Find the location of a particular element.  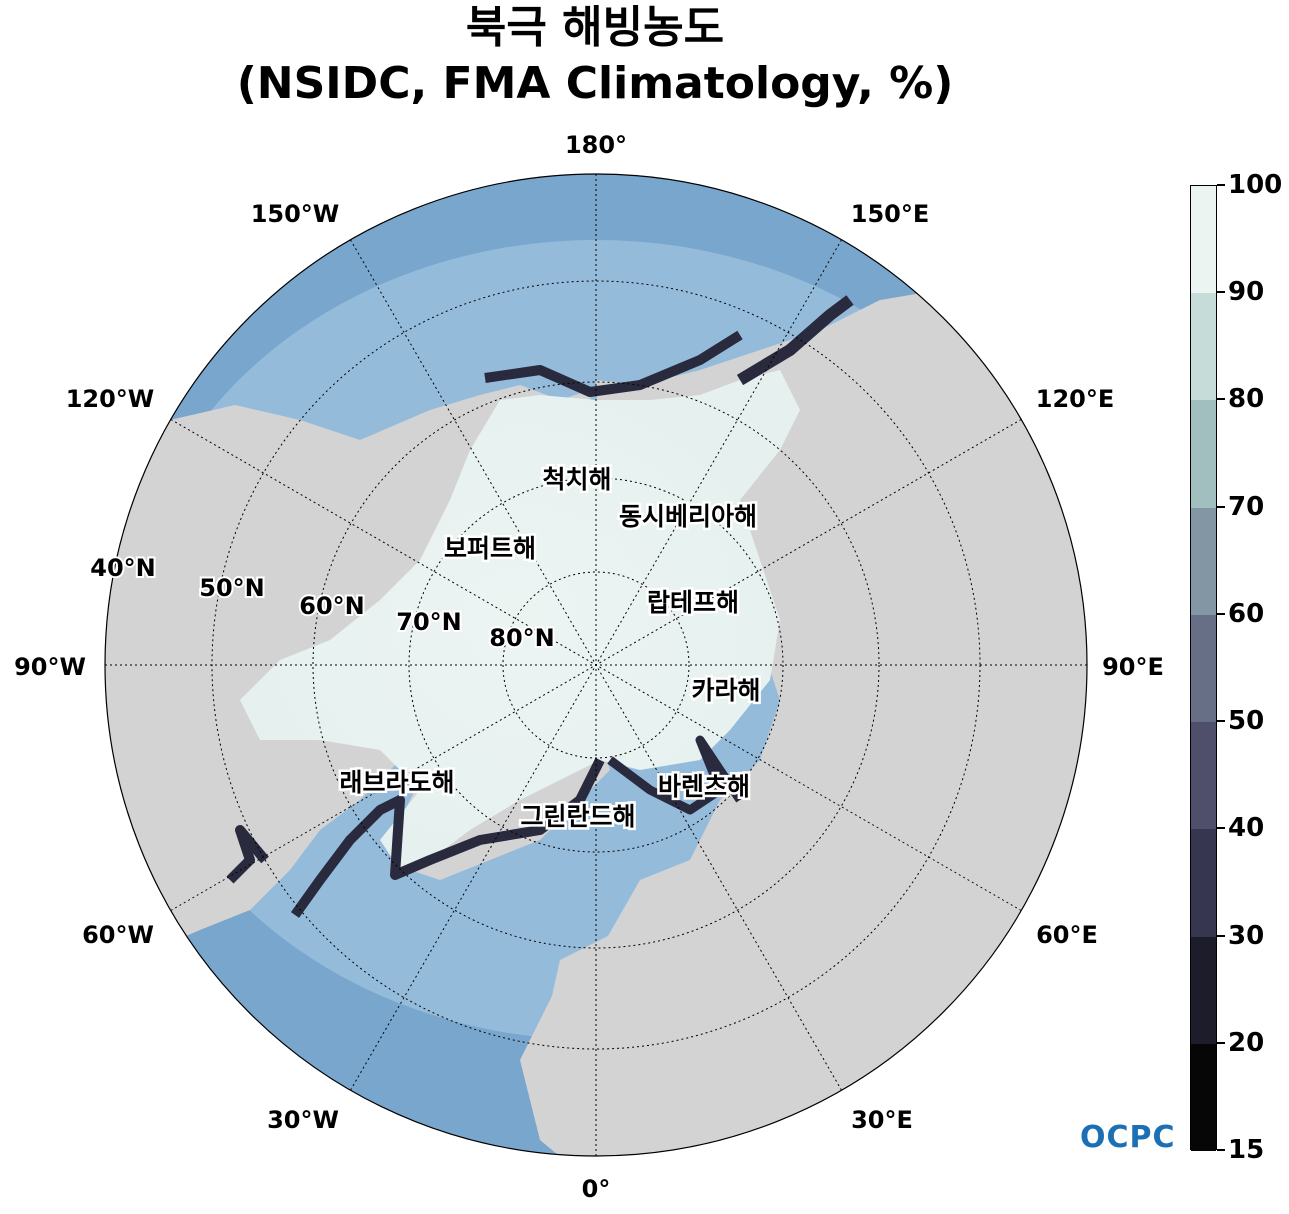

map-subtitle: (NSIDC, FMA Climatology, %) is located at coordinates (595, 83).